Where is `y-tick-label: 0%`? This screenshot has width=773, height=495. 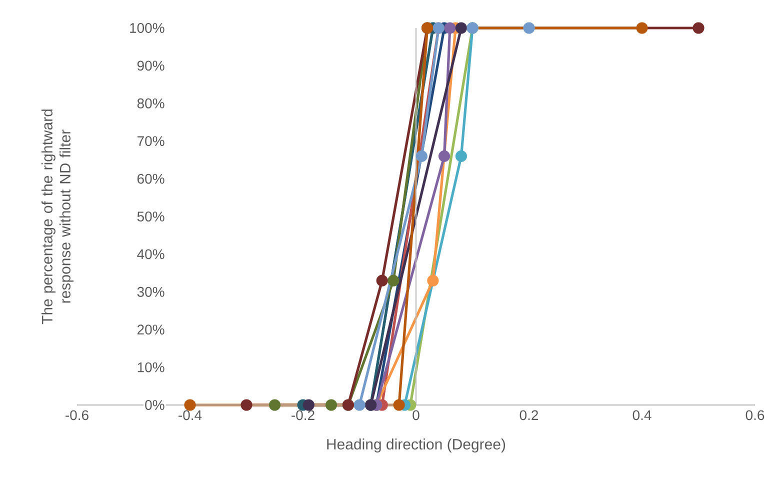
y-tick-label: 0% is located at coordinates (154, 405).